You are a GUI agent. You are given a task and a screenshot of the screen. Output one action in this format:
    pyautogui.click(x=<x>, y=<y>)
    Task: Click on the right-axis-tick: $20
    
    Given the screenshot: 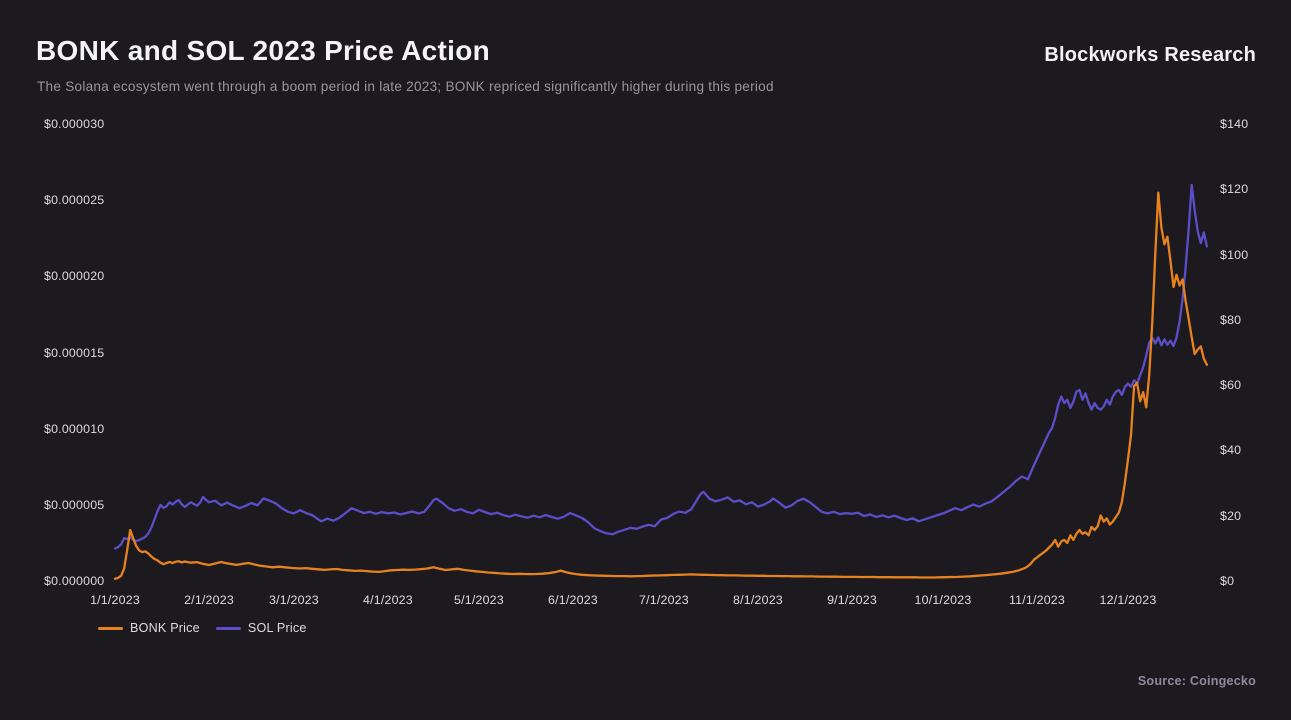 What is the action you would take?
    pyautogui.click(x=1231, y=515)
    